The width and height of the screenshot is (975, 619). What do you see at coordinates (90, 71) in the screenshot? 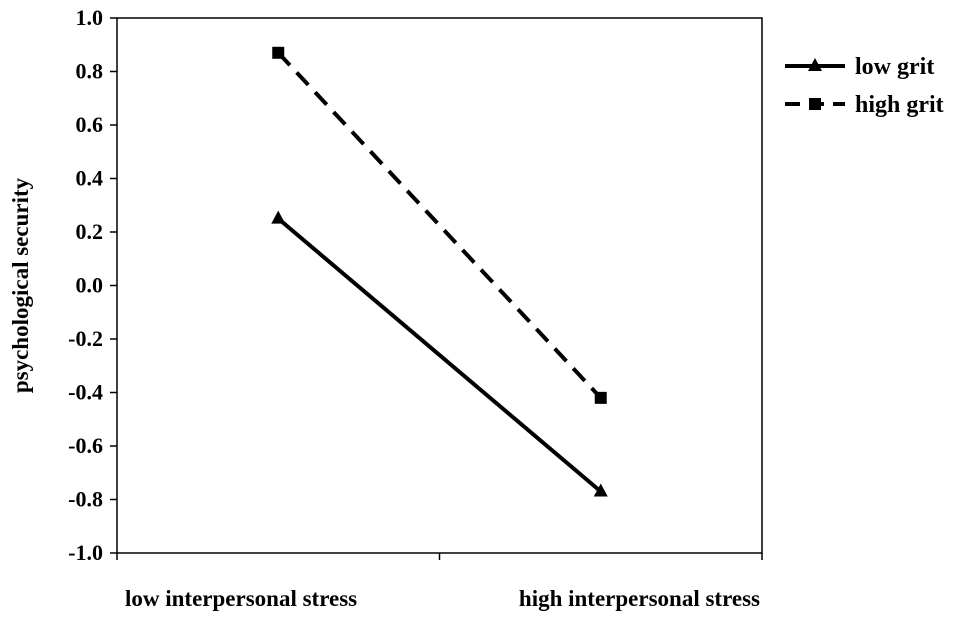
I see `y-tick-label: 0.8` at bounding box center [90, 71].